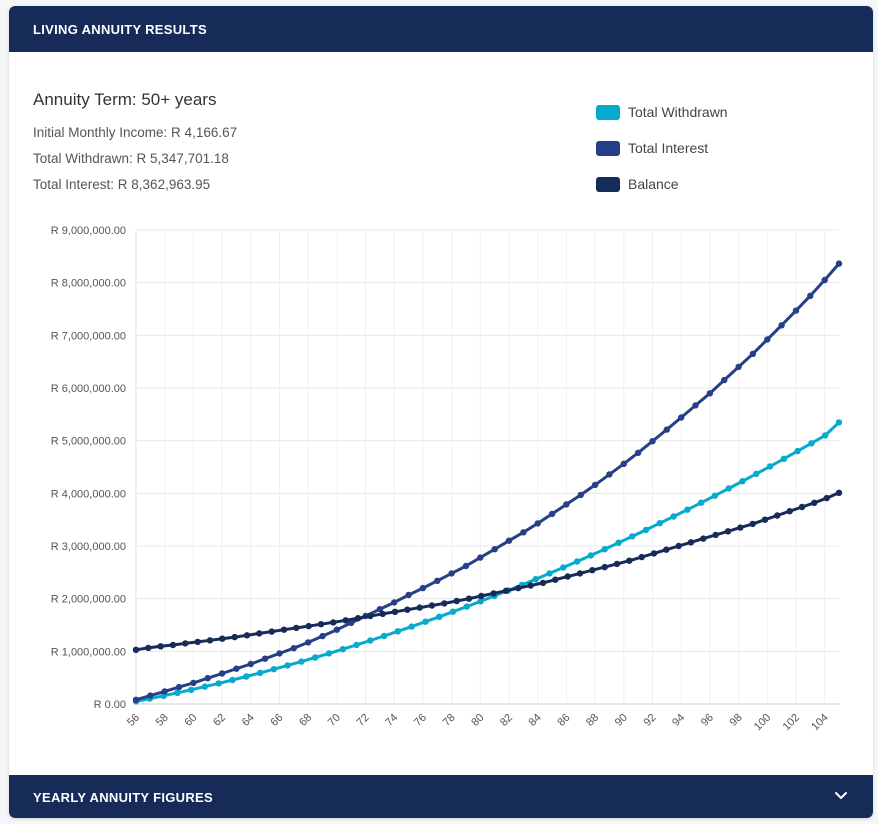 The image size is (878, 824). Describe the element at coordinates (608, 148) in the screenshot. I see `legend-swatch-interest` at that location.